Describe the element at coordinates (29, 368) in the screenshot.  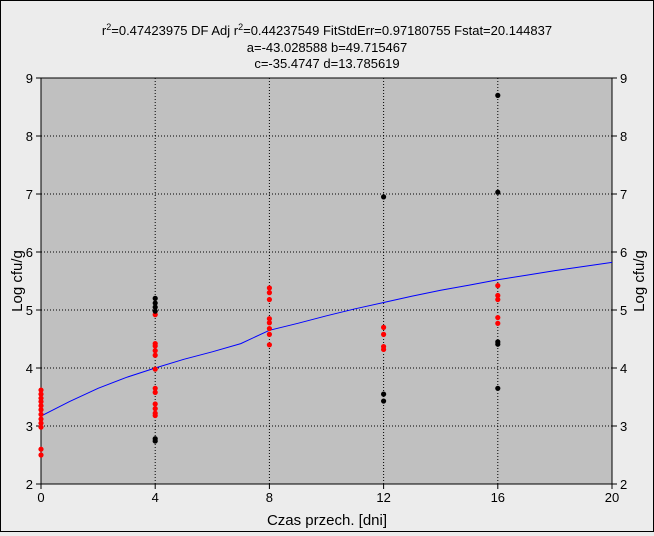
I see `y-tick-label-left: 4` at that location.